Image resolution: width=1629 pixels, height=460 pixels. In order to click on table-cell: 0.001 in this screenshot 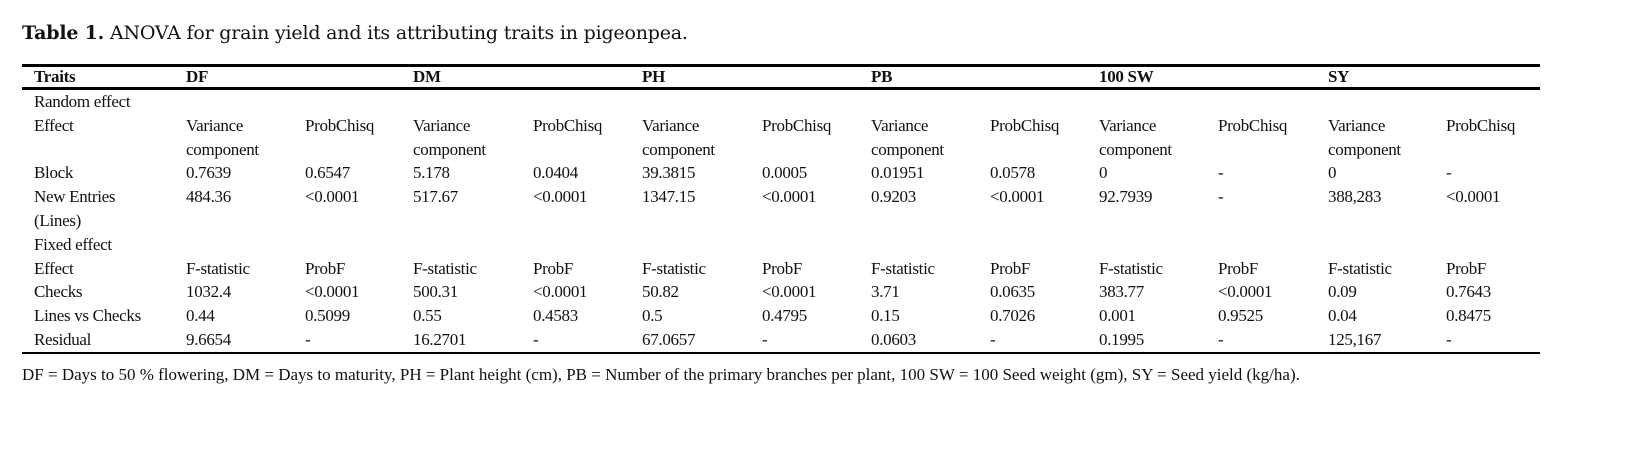, I will do `click(1117, 316)`.